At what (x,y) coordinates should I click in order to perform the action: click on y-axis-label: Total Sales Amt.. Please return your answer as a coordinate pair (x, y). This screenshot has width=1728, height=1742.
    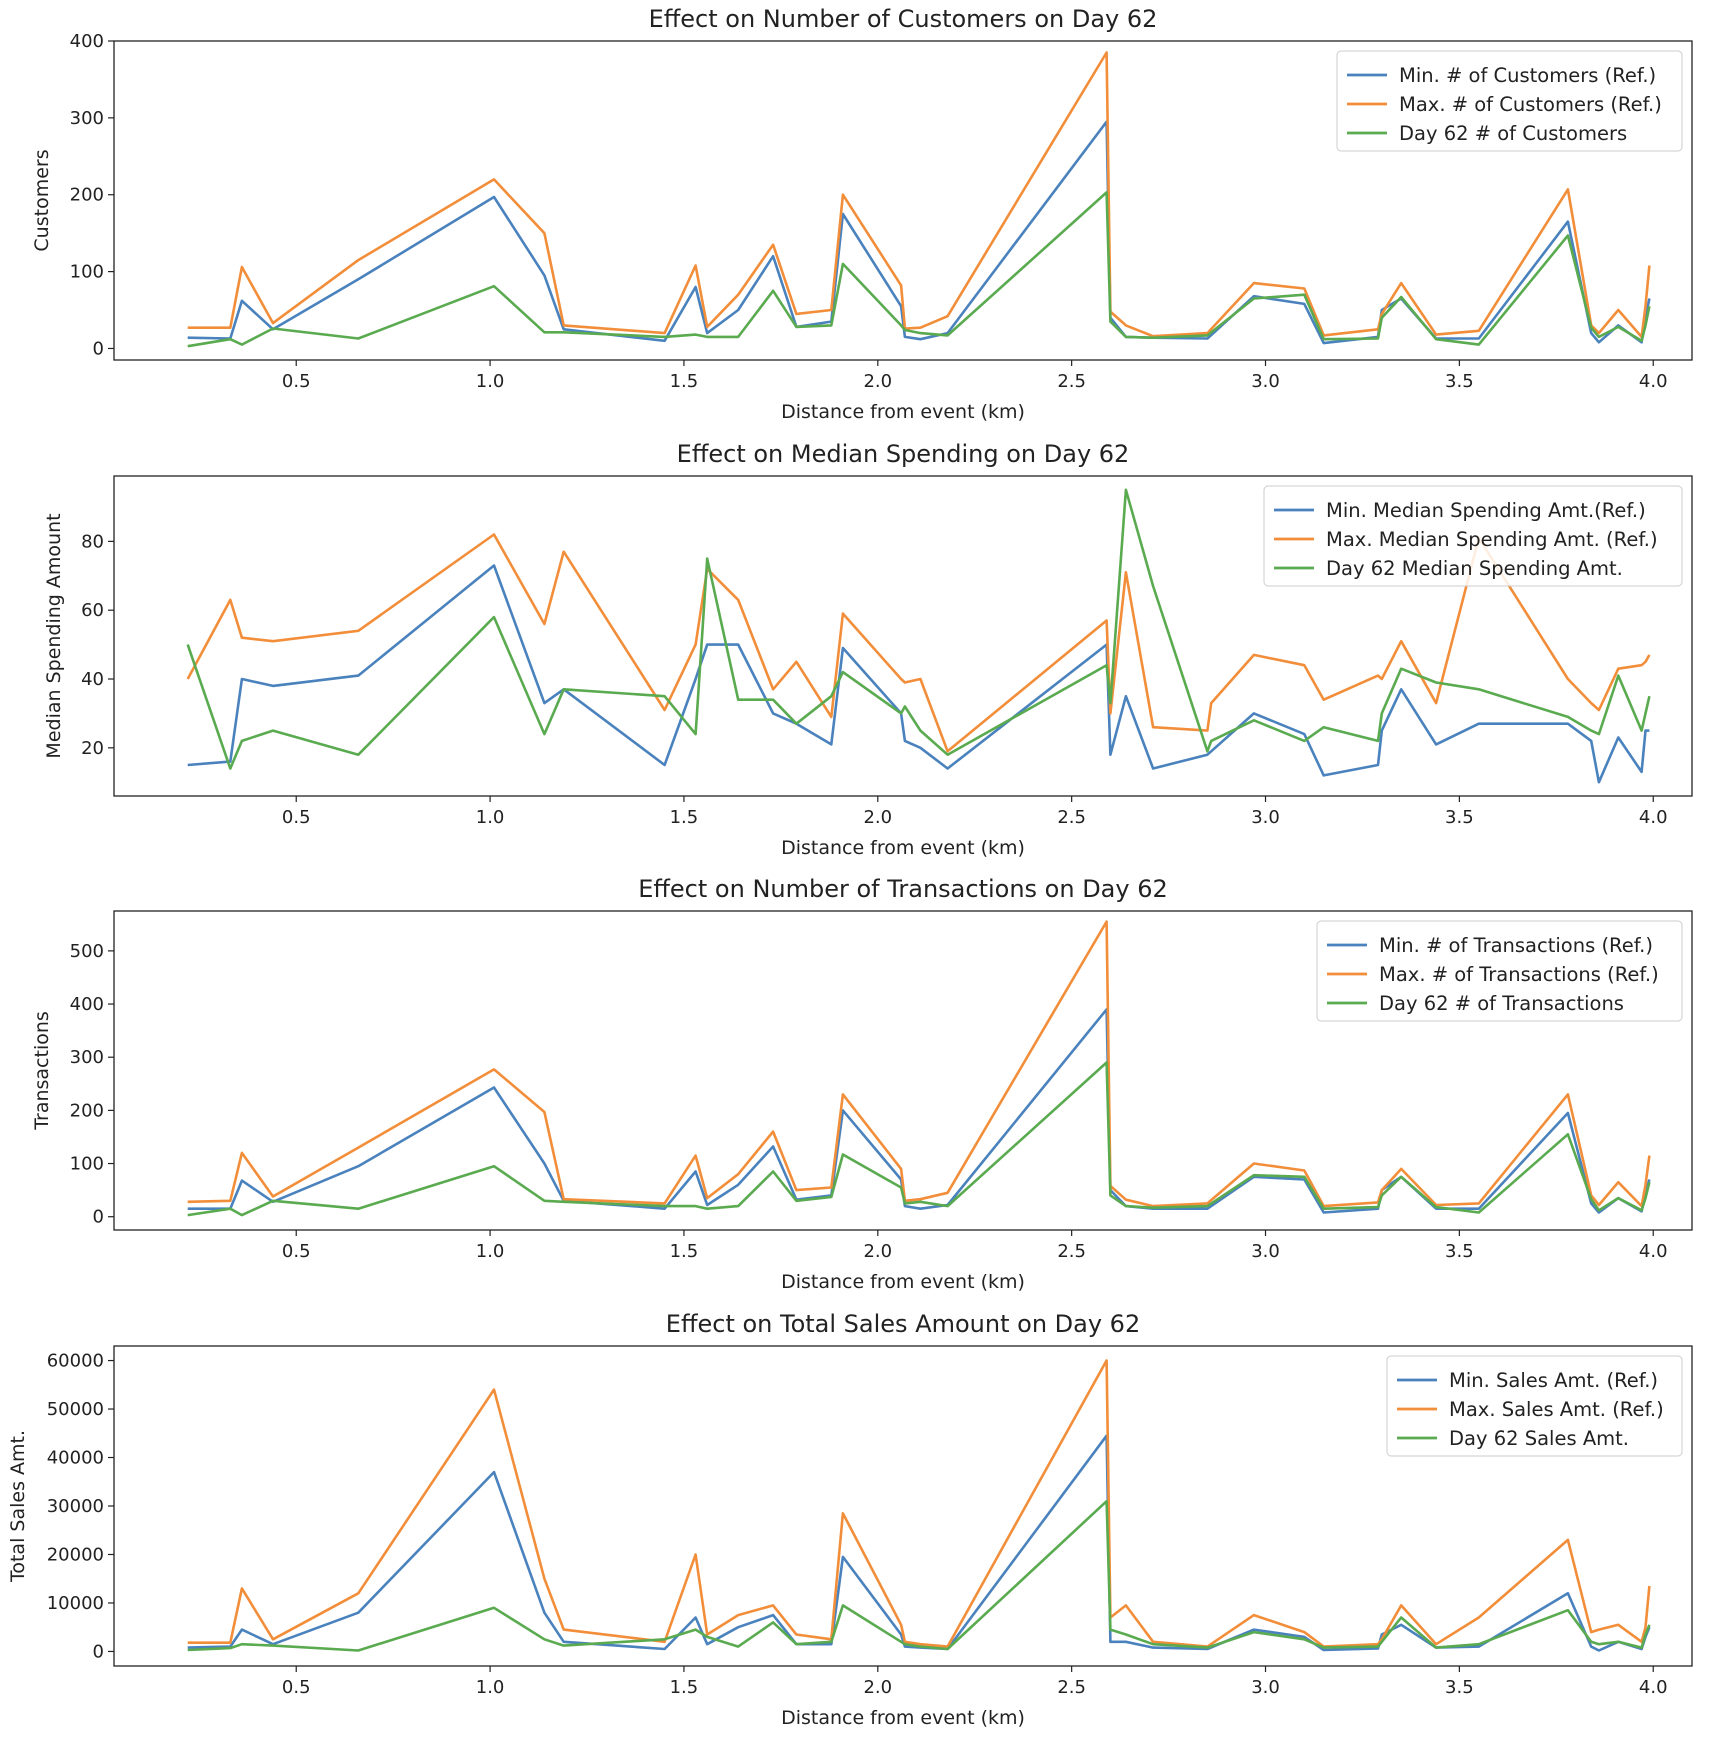
    Looking at the image, I should click on (18, 1506).